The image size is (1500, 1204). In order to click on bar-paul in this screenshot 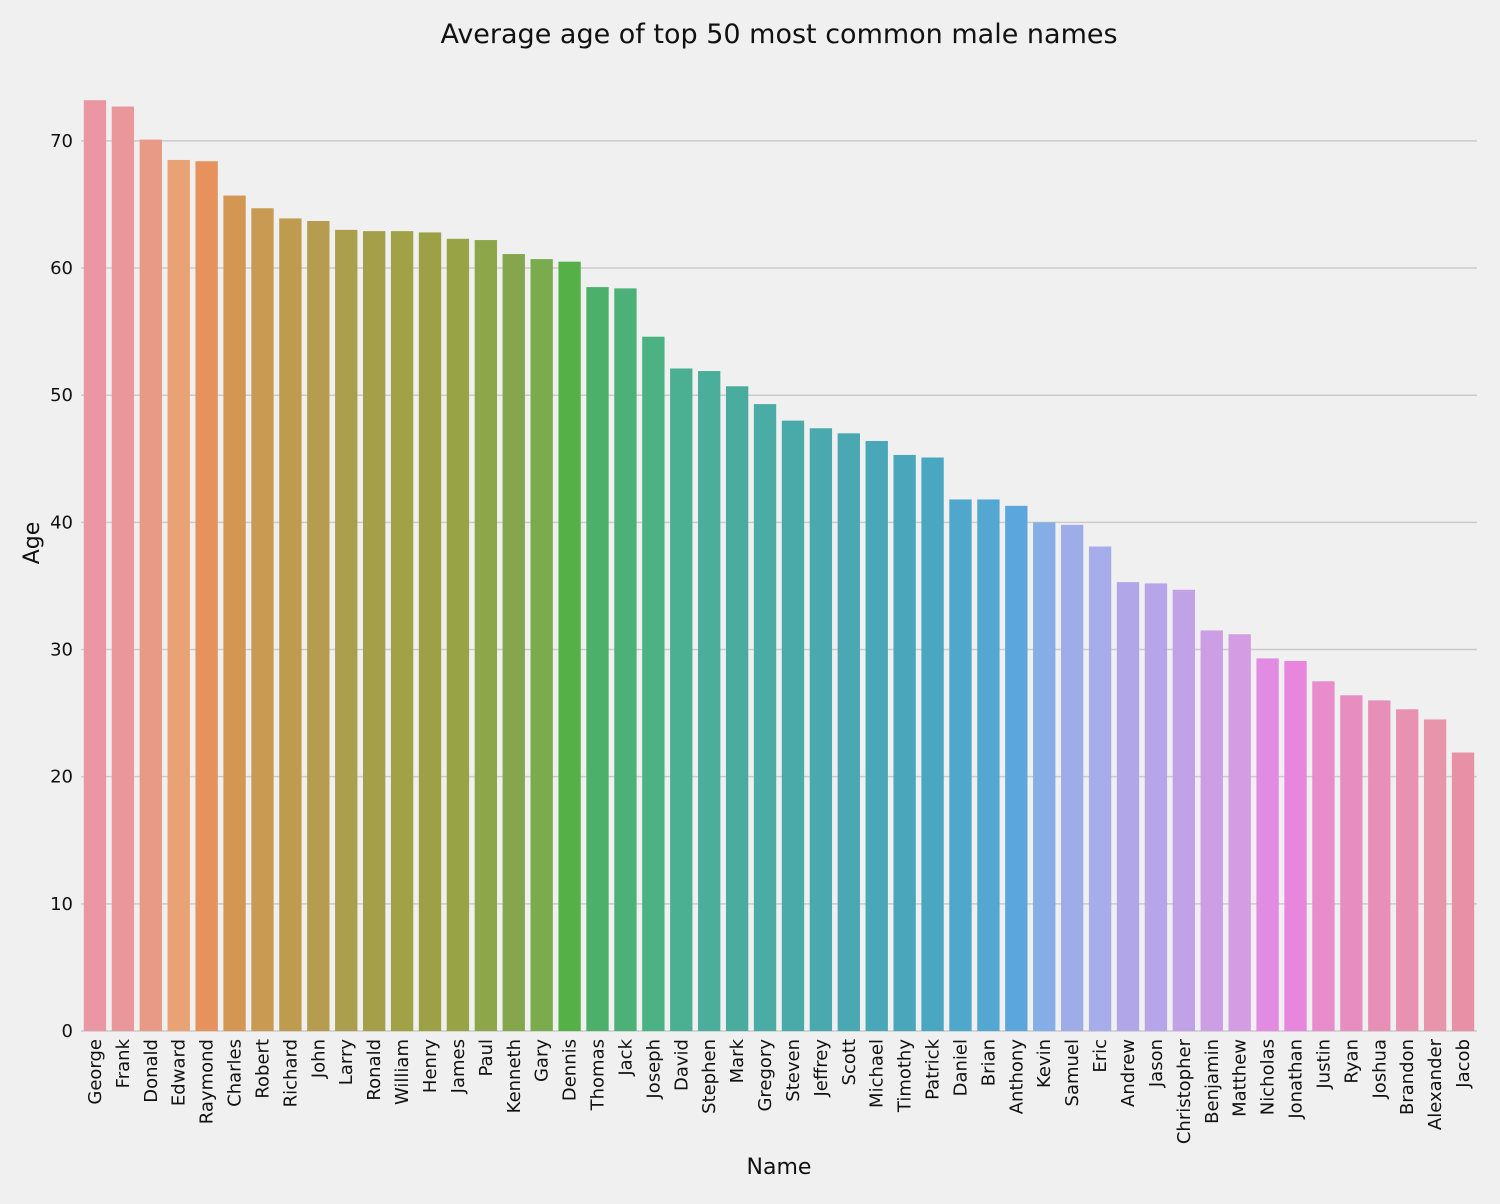, I will do `click(486, 636)`.